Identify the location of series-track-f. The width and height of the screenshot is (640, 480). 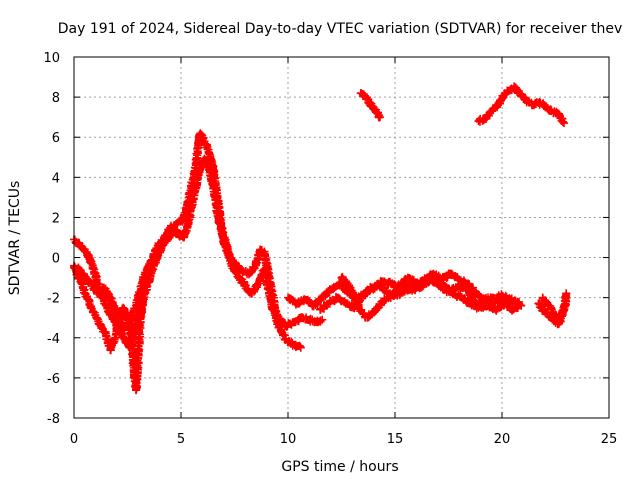
(431, 297).